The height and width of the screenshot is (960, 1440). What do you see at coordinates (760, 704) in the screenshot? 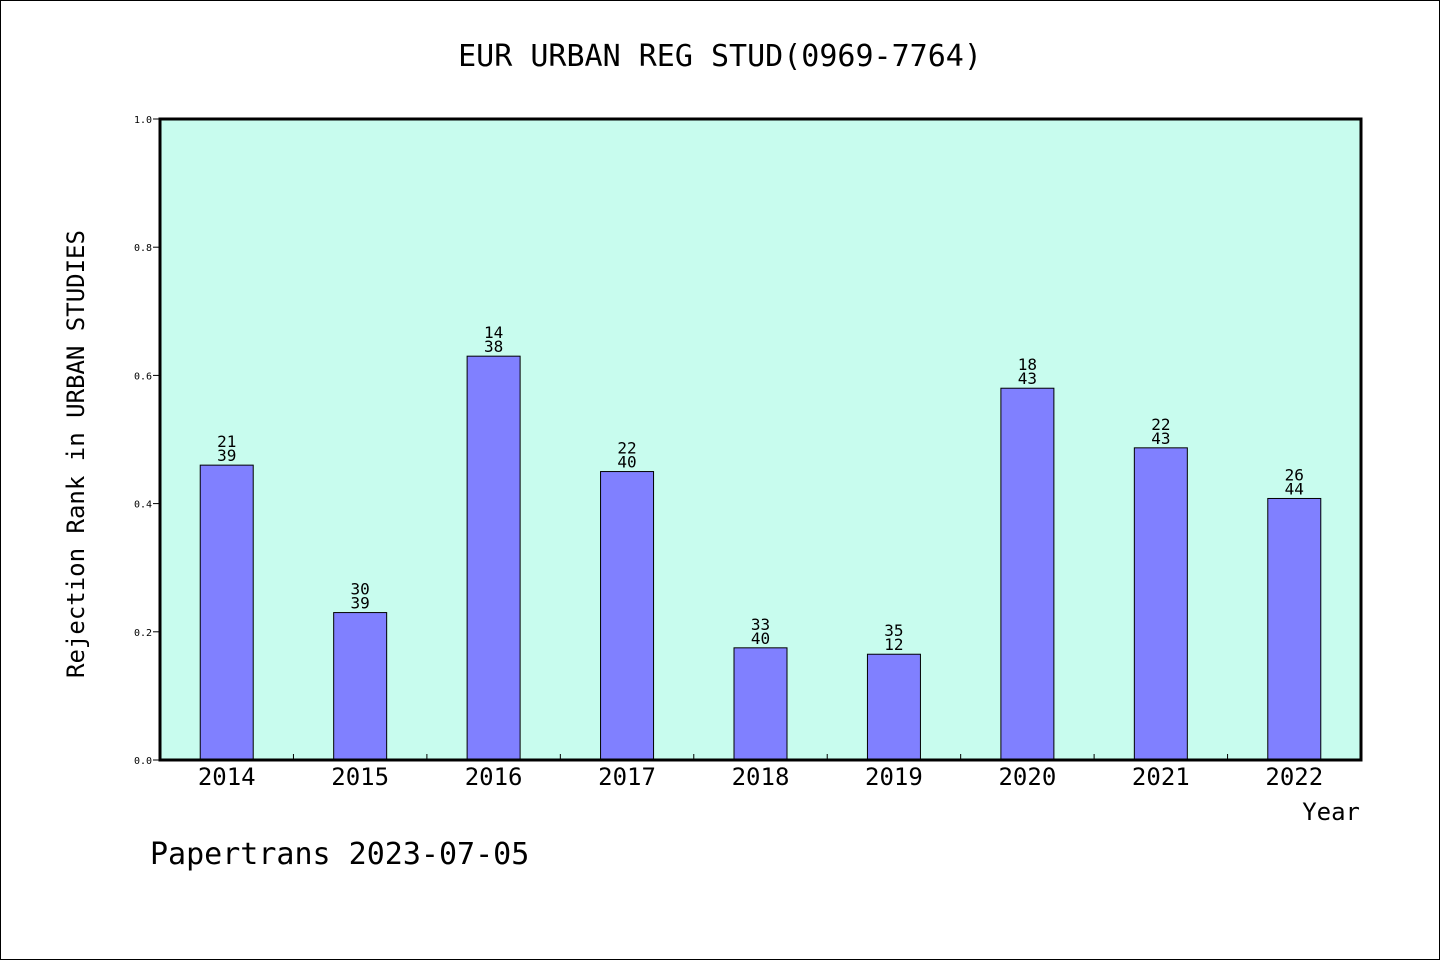
I see `bar-2018` at bounding box center [760, 704].